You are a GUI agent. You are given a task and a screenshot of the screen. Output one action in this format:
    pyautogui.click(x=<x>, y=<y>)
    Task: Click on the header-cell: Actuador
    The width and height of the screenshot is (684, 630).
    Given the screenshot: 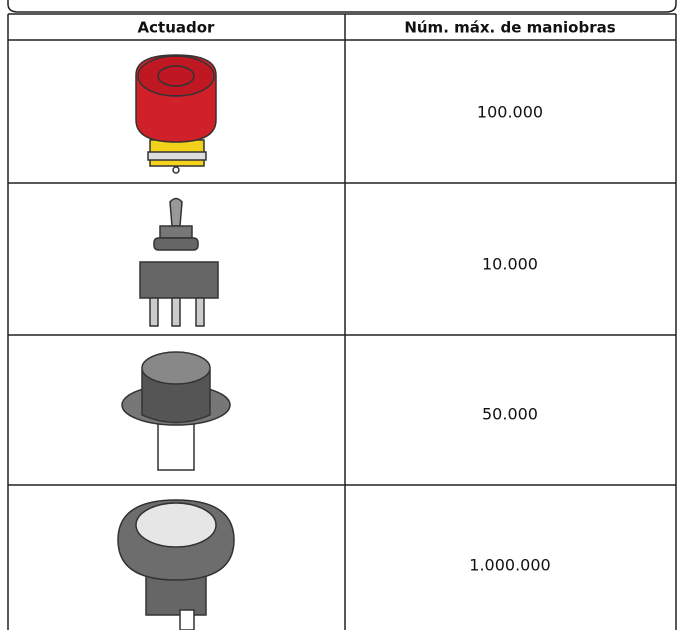 What is the action you would take?
    pyautogui.click(x=177, y=28)
    